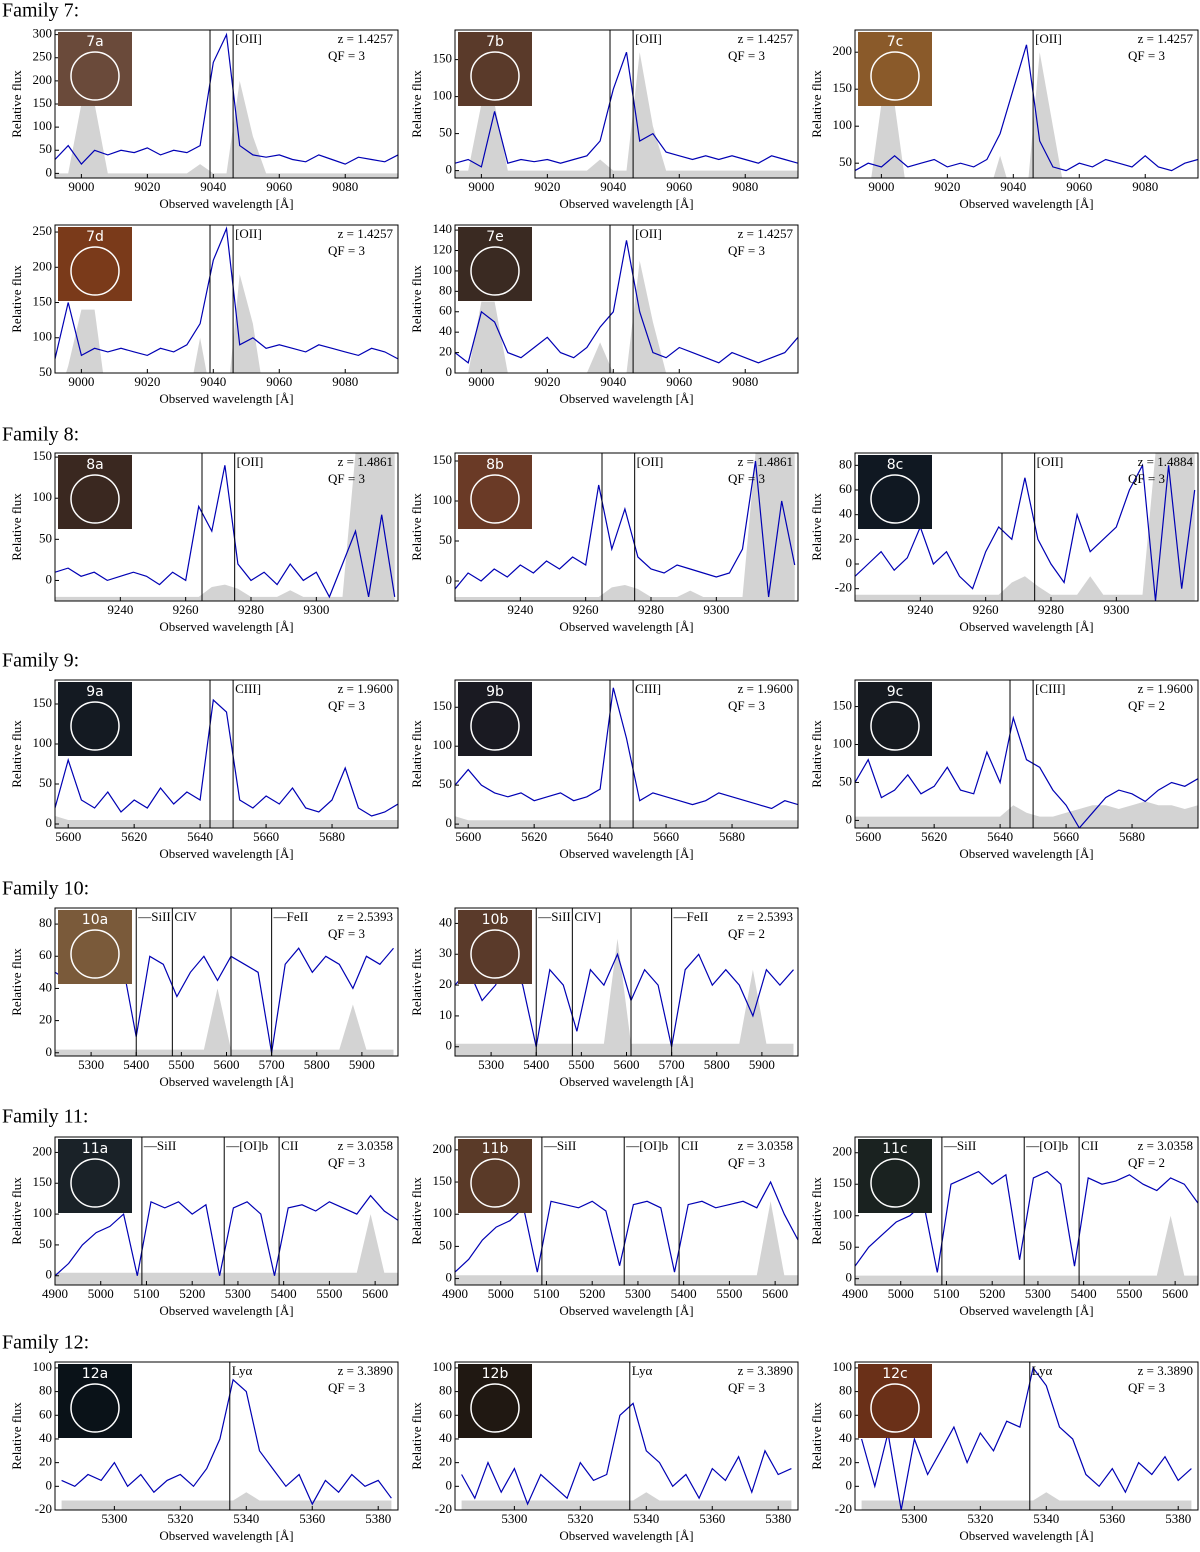  What do you see at coordinates (101, 1293) in the screenshot?
I see `x-tick-label: 5000` at bounding box center [101, 1293].